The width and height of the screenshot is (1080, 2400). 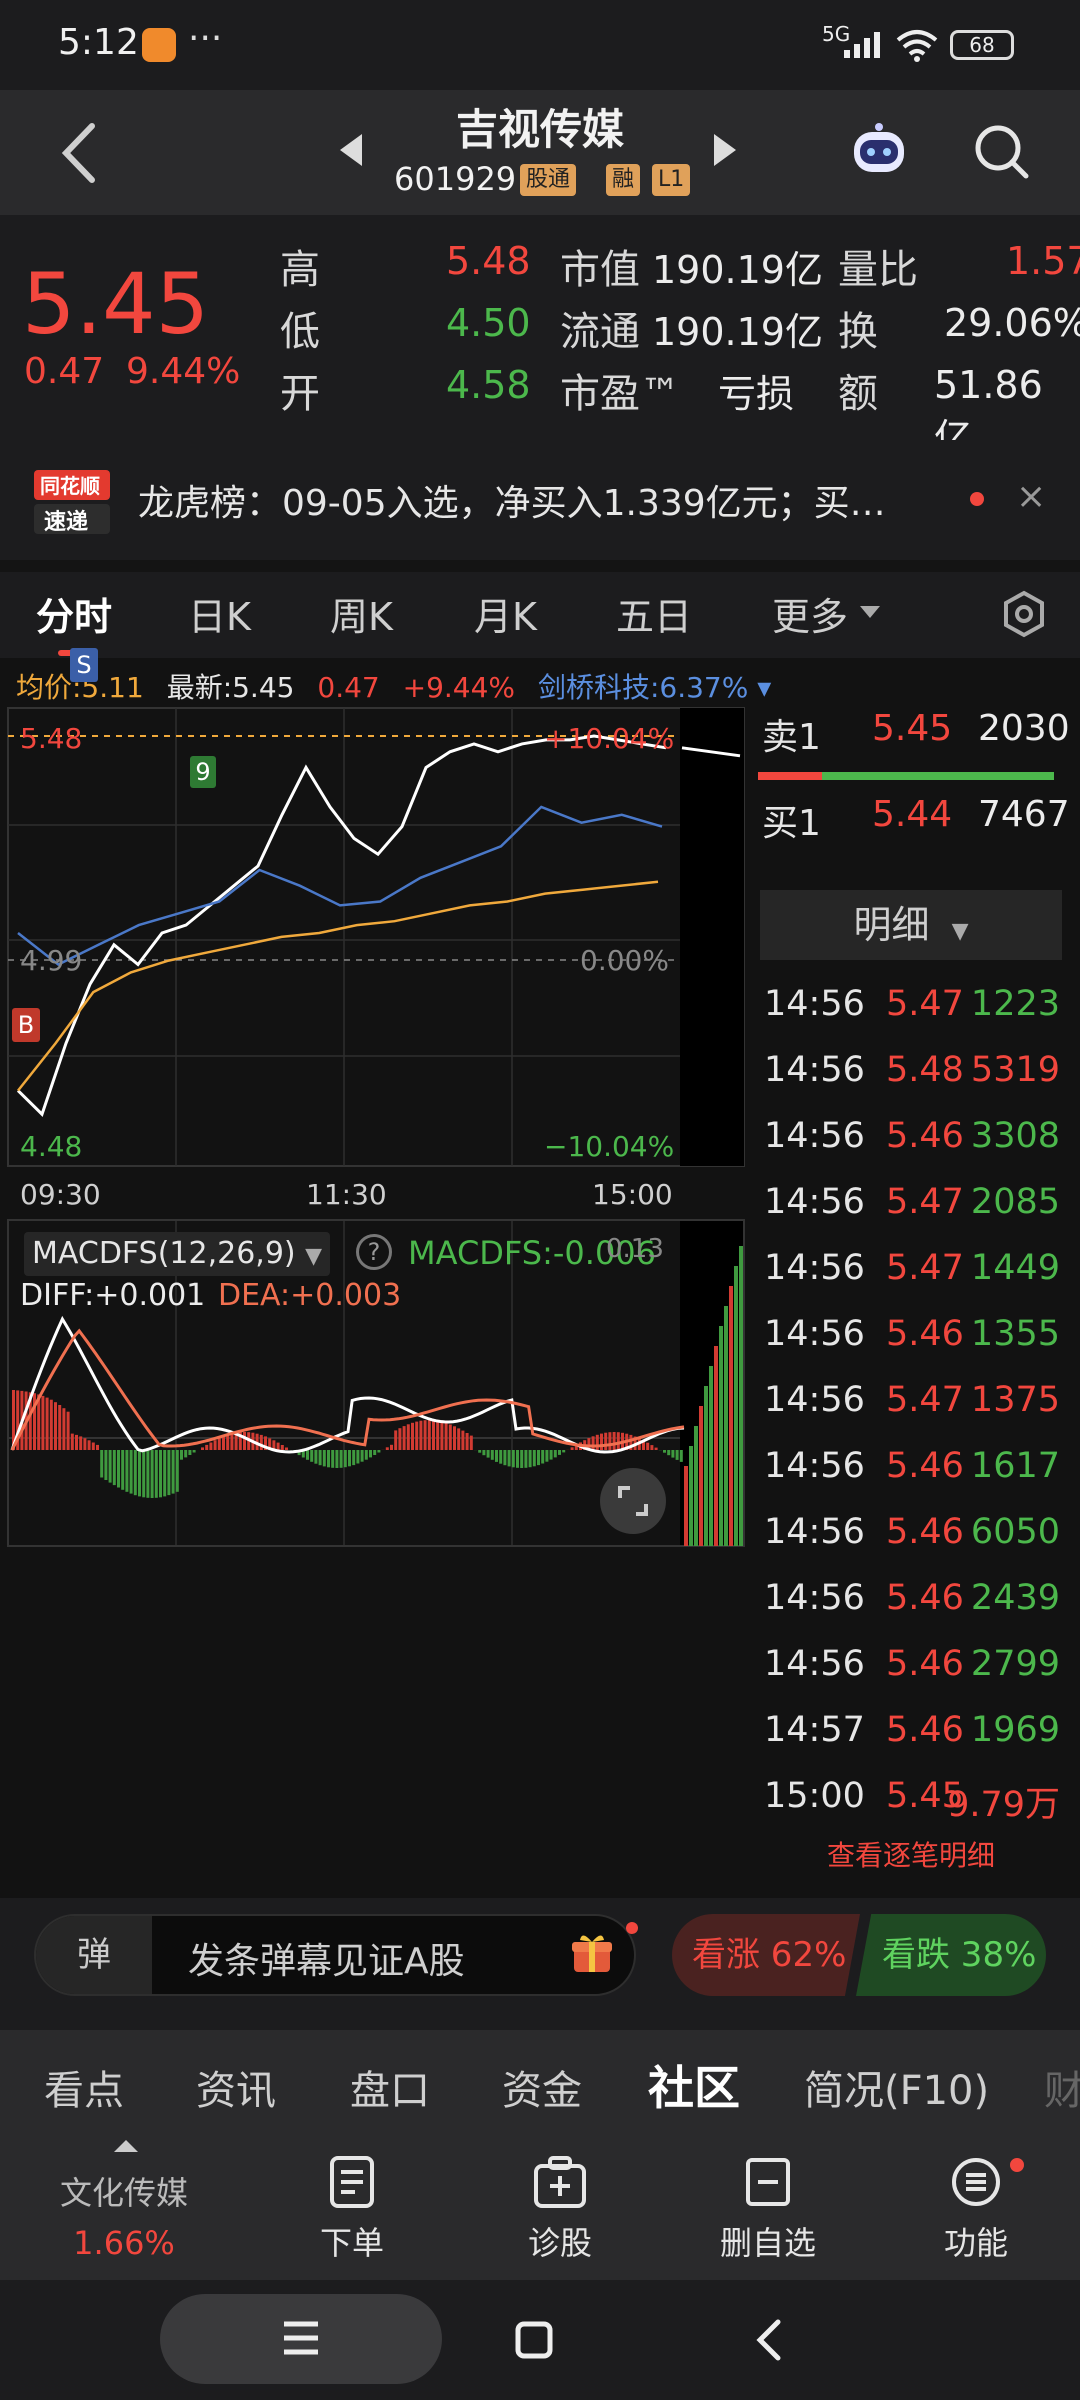 I want to click on close-icon: ×, so click(x=1031, y=496).